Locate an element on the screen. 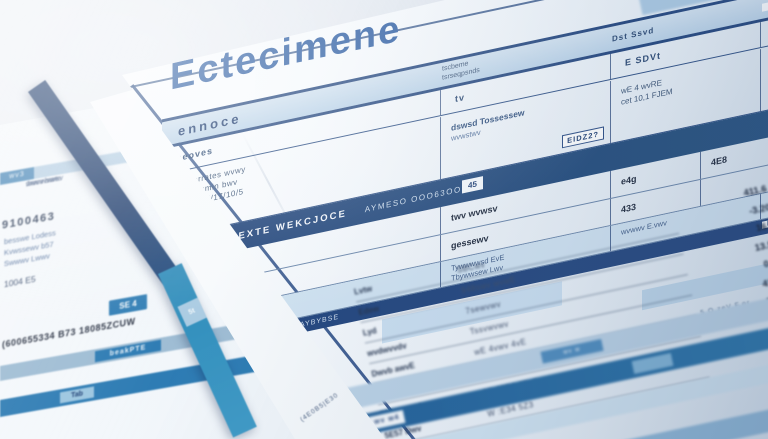 The image size is (768, 439). blank-sheet-code: (4E0B5|E30 is located at coordinates (319, 407).